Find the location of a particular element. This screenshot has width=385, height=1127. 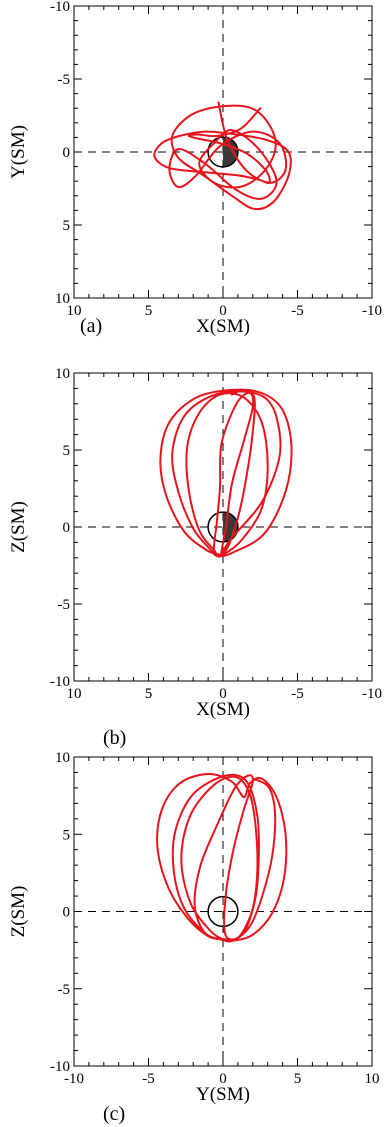

panel-label: (b) is located at coordinates (114, 738).